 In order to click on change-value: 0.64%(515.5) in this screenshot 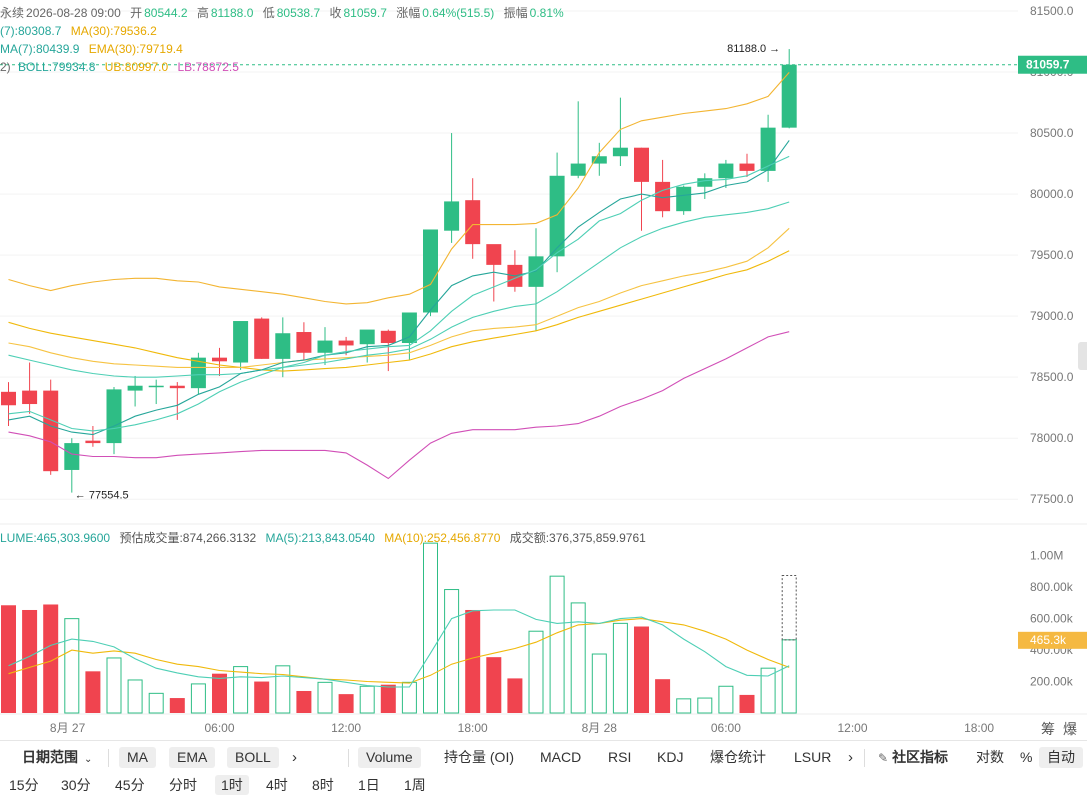, I will do `click(458, 13)`.